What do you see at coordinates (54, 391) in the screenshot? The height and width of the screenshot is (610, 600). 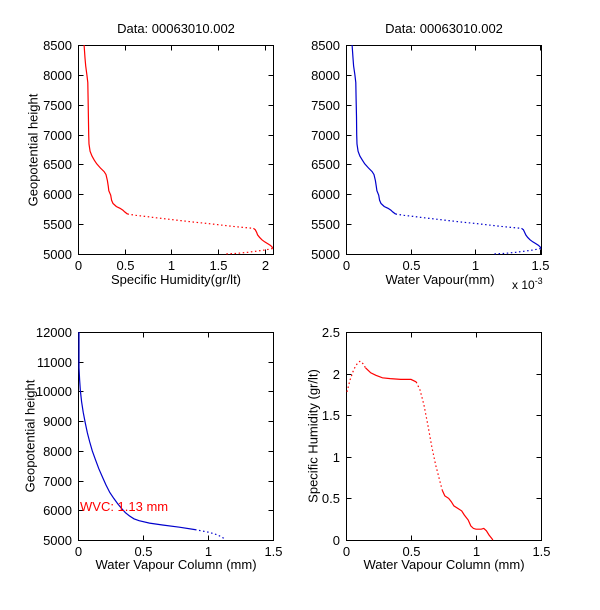 I see `y-tick-label: 10000` at bounding box center [54, 391].